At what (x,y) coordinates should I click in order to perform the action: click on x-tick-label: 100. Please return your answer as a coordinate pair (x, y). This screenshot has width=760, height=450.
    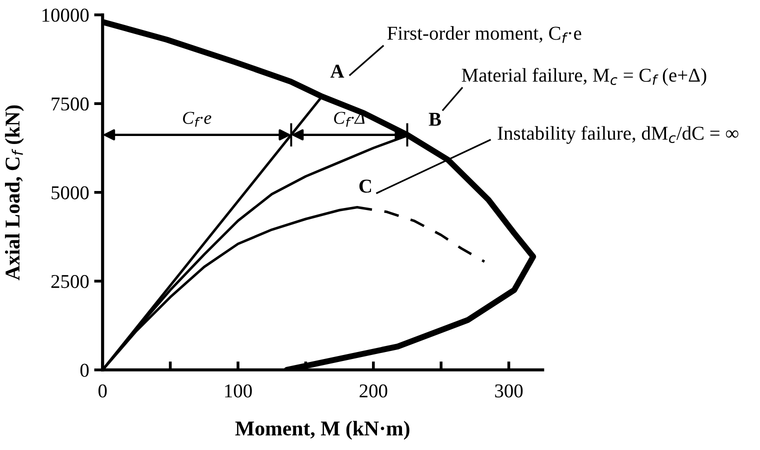
    Looking at the image, I should click on (238, 391).